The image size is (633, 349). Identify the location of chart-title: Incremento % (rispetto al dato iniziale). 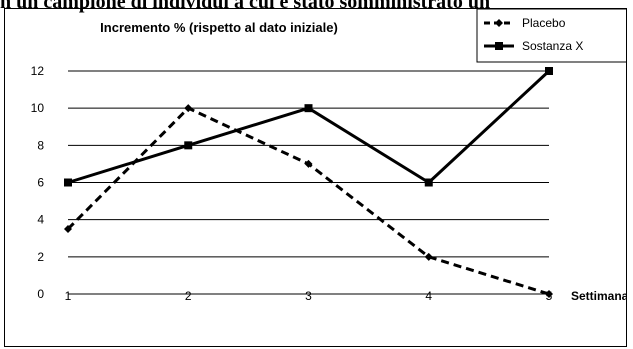
(219, 27).